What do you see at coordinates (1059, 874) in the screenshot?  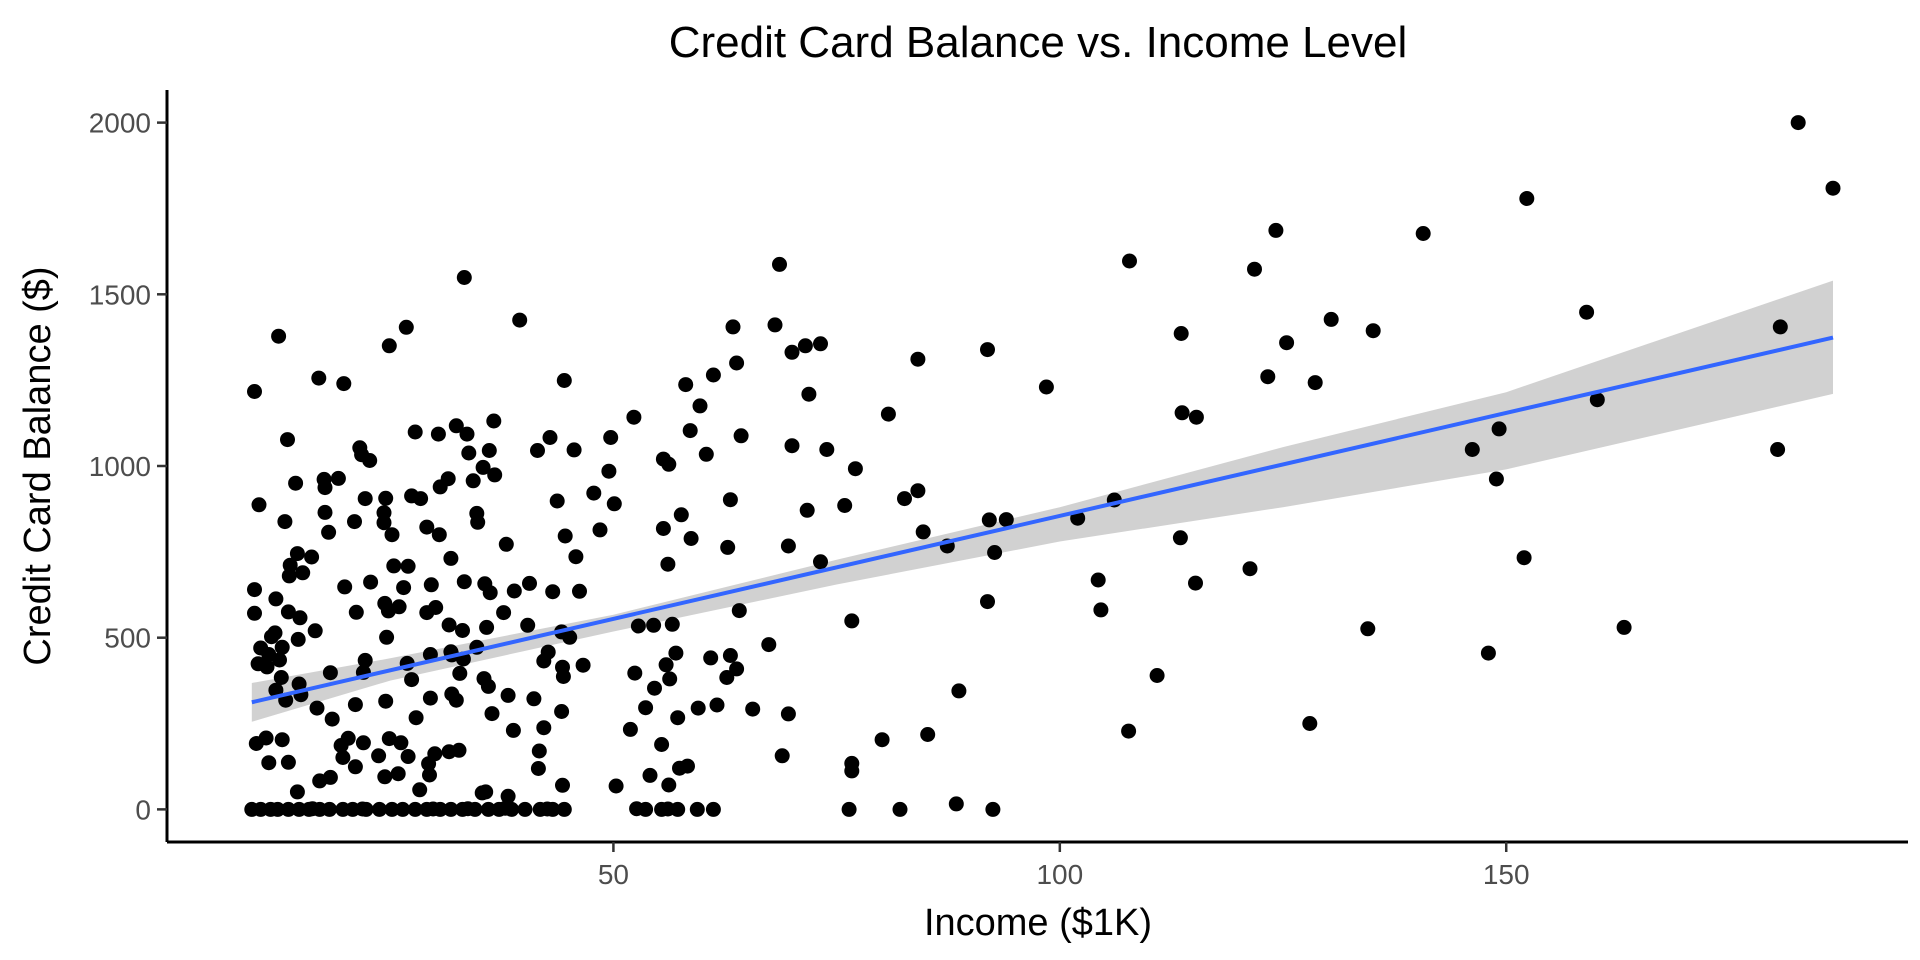 I see `x-tick-label: 100` at bounding box center [1059, 874].